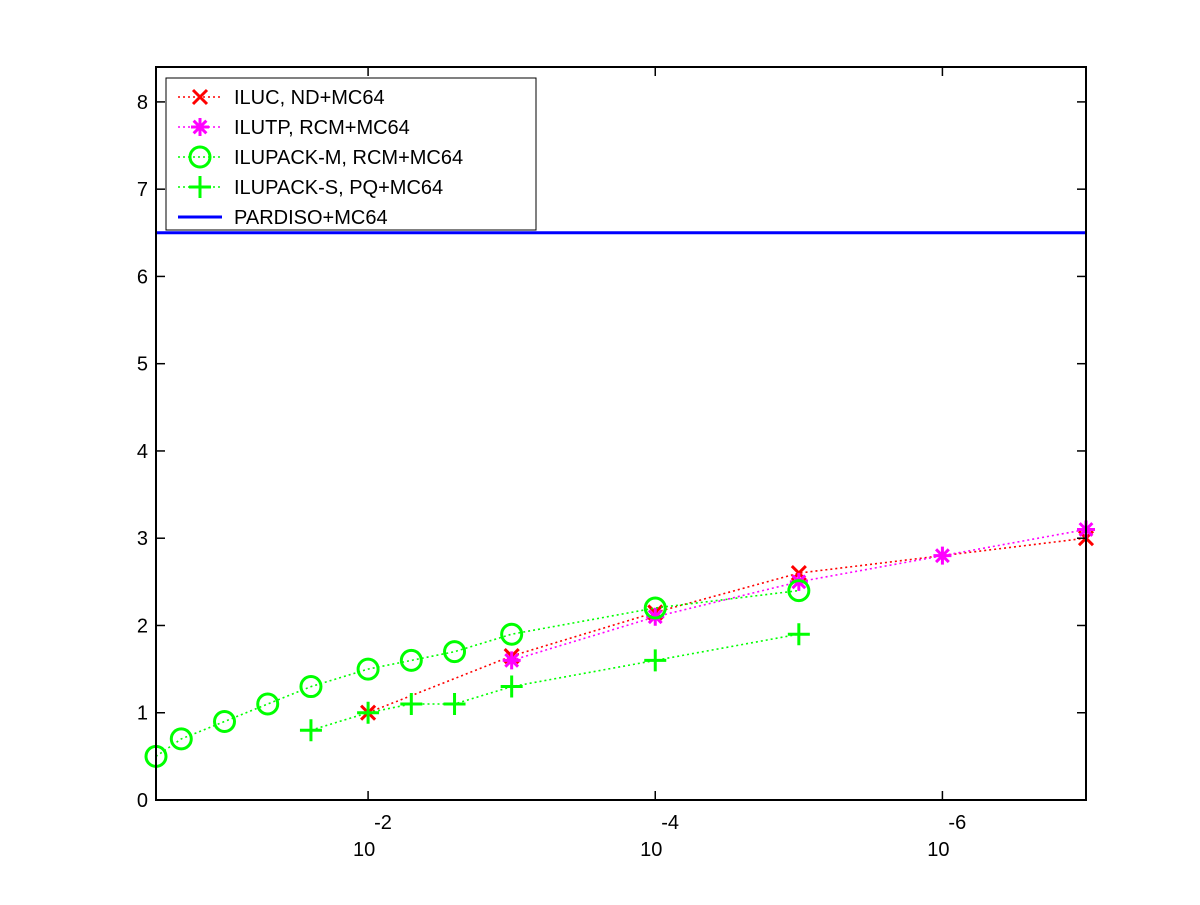  Describe the element at coordinates (142, 626) in the screenshot. I see `y-tick-label: 2` at that location.